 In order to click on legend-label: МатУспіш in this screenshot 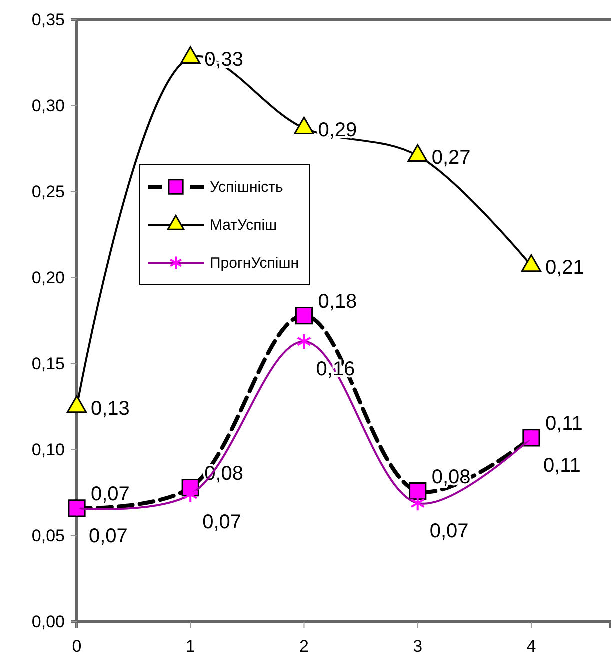, I will do `click(244, 225)`.